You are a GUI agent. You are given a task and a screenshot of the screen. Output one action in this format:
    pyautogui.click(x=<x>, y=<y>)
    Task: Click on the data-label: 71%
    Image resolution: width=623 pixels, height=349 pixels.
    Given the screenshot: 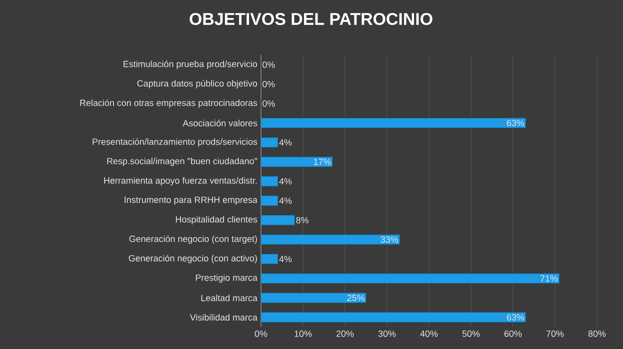 What is the action you would take?
    pyautogui.click(x=549, y=278)
    